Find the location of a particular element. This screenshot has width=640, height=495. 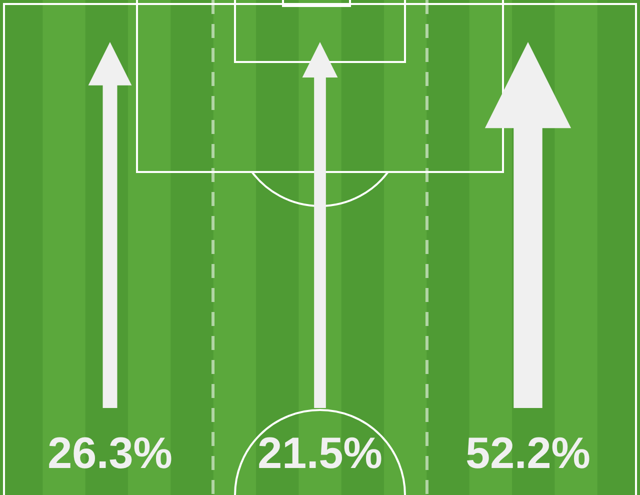

data-label: 21.5% is located at coordinates (320, 453).